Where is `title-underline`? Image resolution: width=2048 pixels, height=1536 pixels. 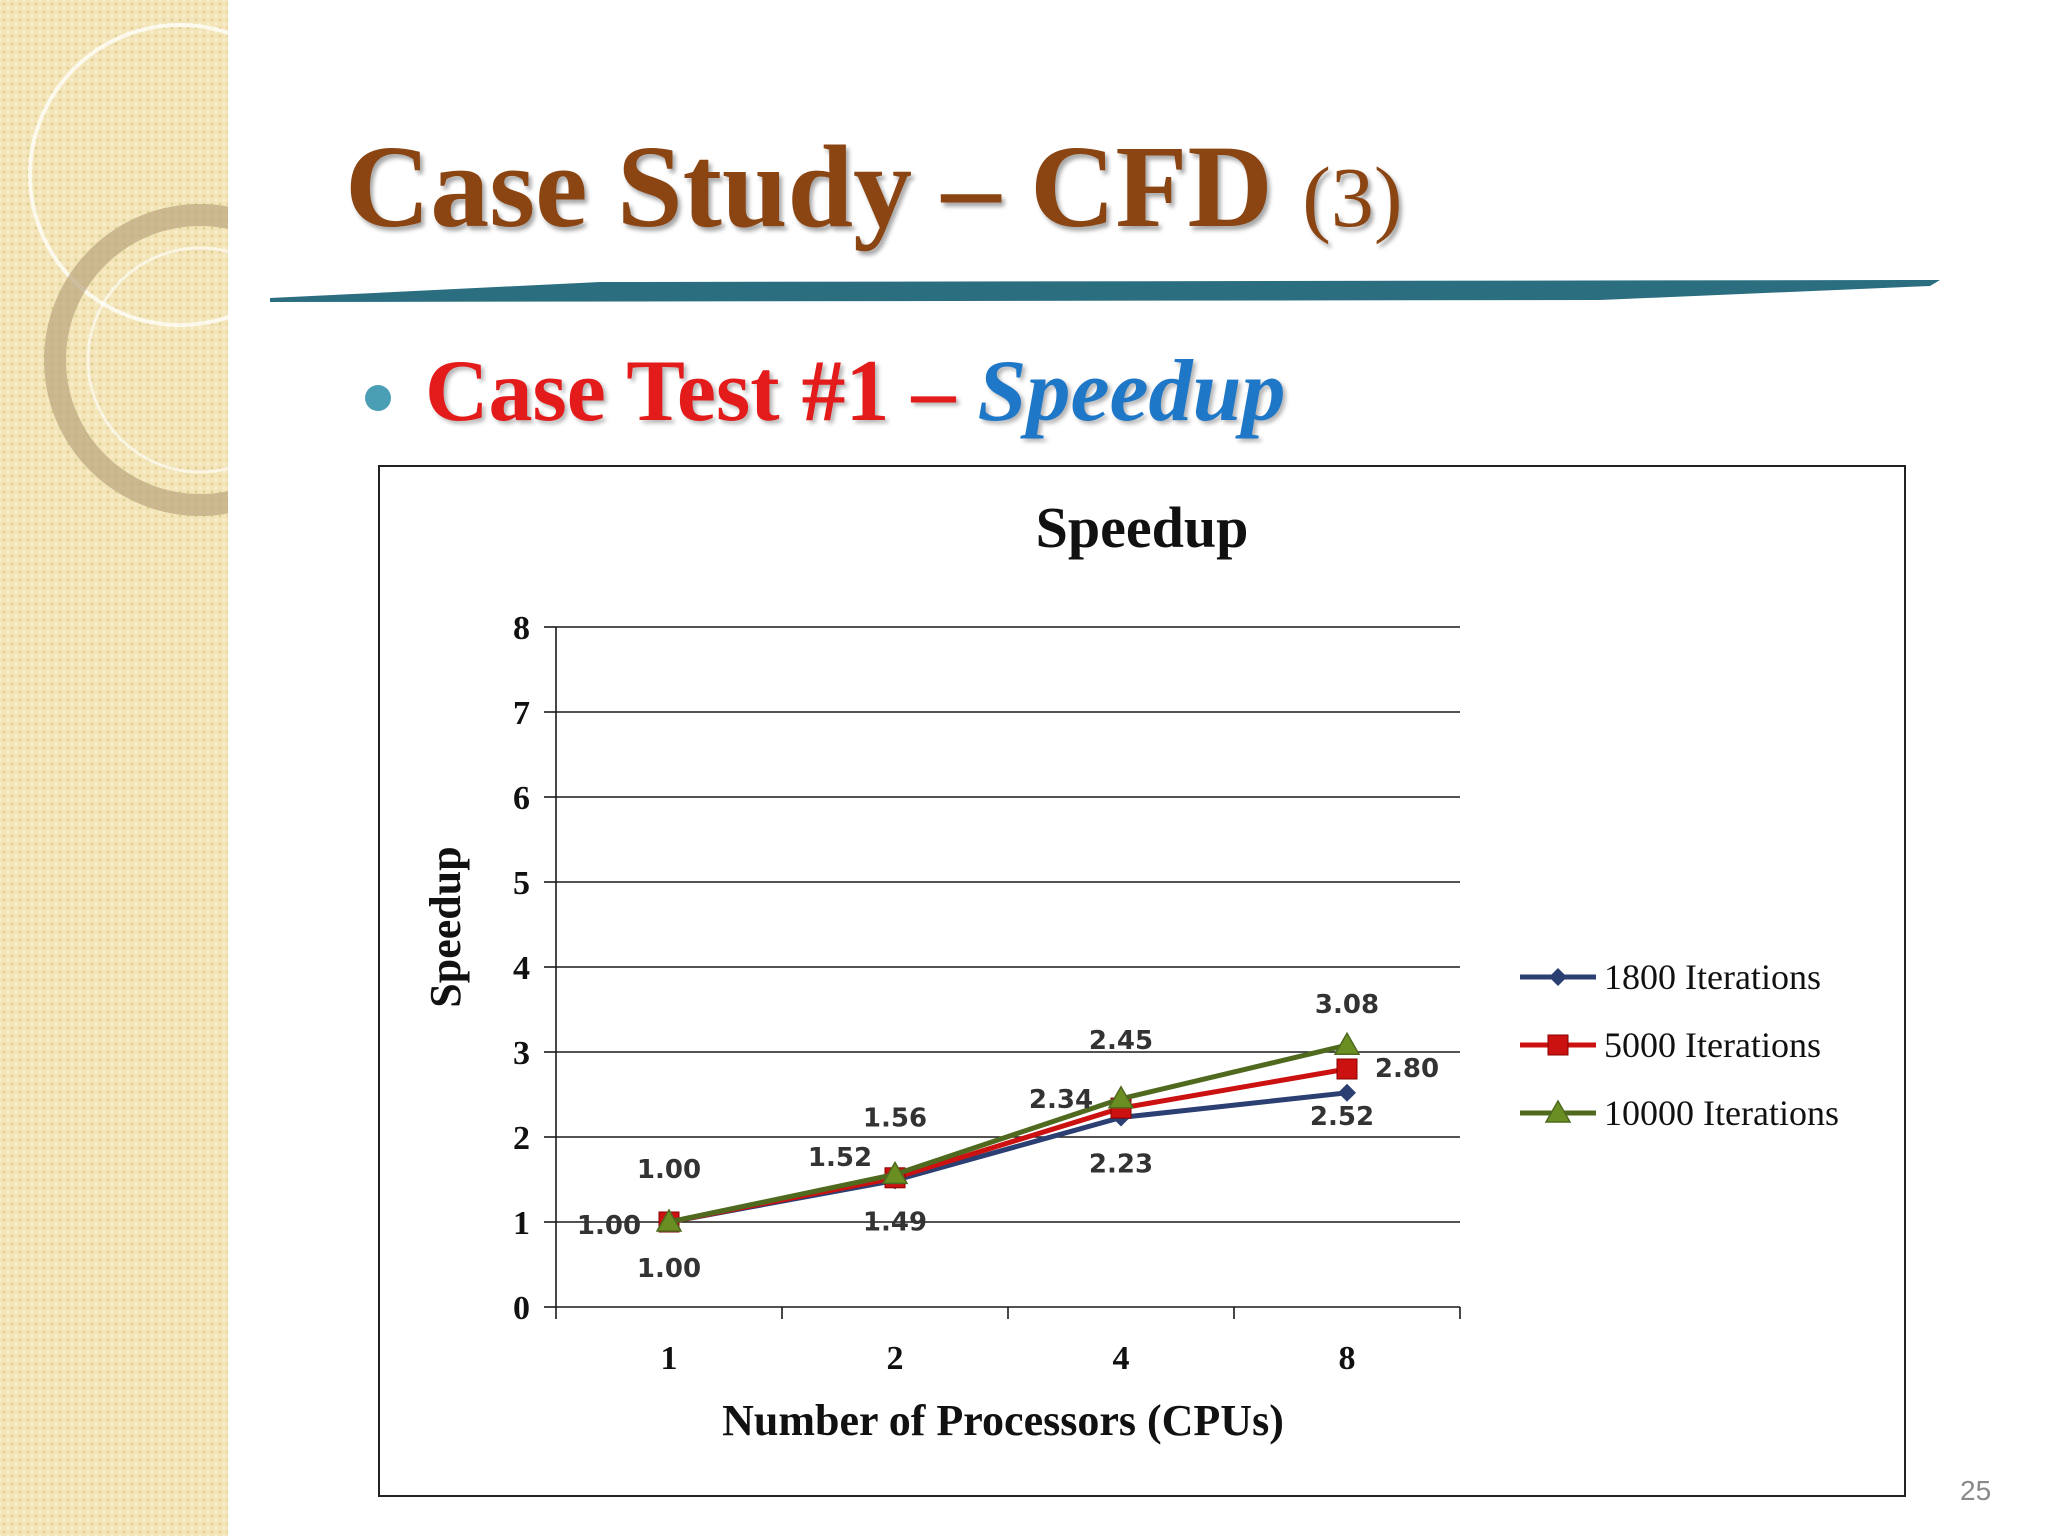 title-underline is located at coordinates (1105, 291).